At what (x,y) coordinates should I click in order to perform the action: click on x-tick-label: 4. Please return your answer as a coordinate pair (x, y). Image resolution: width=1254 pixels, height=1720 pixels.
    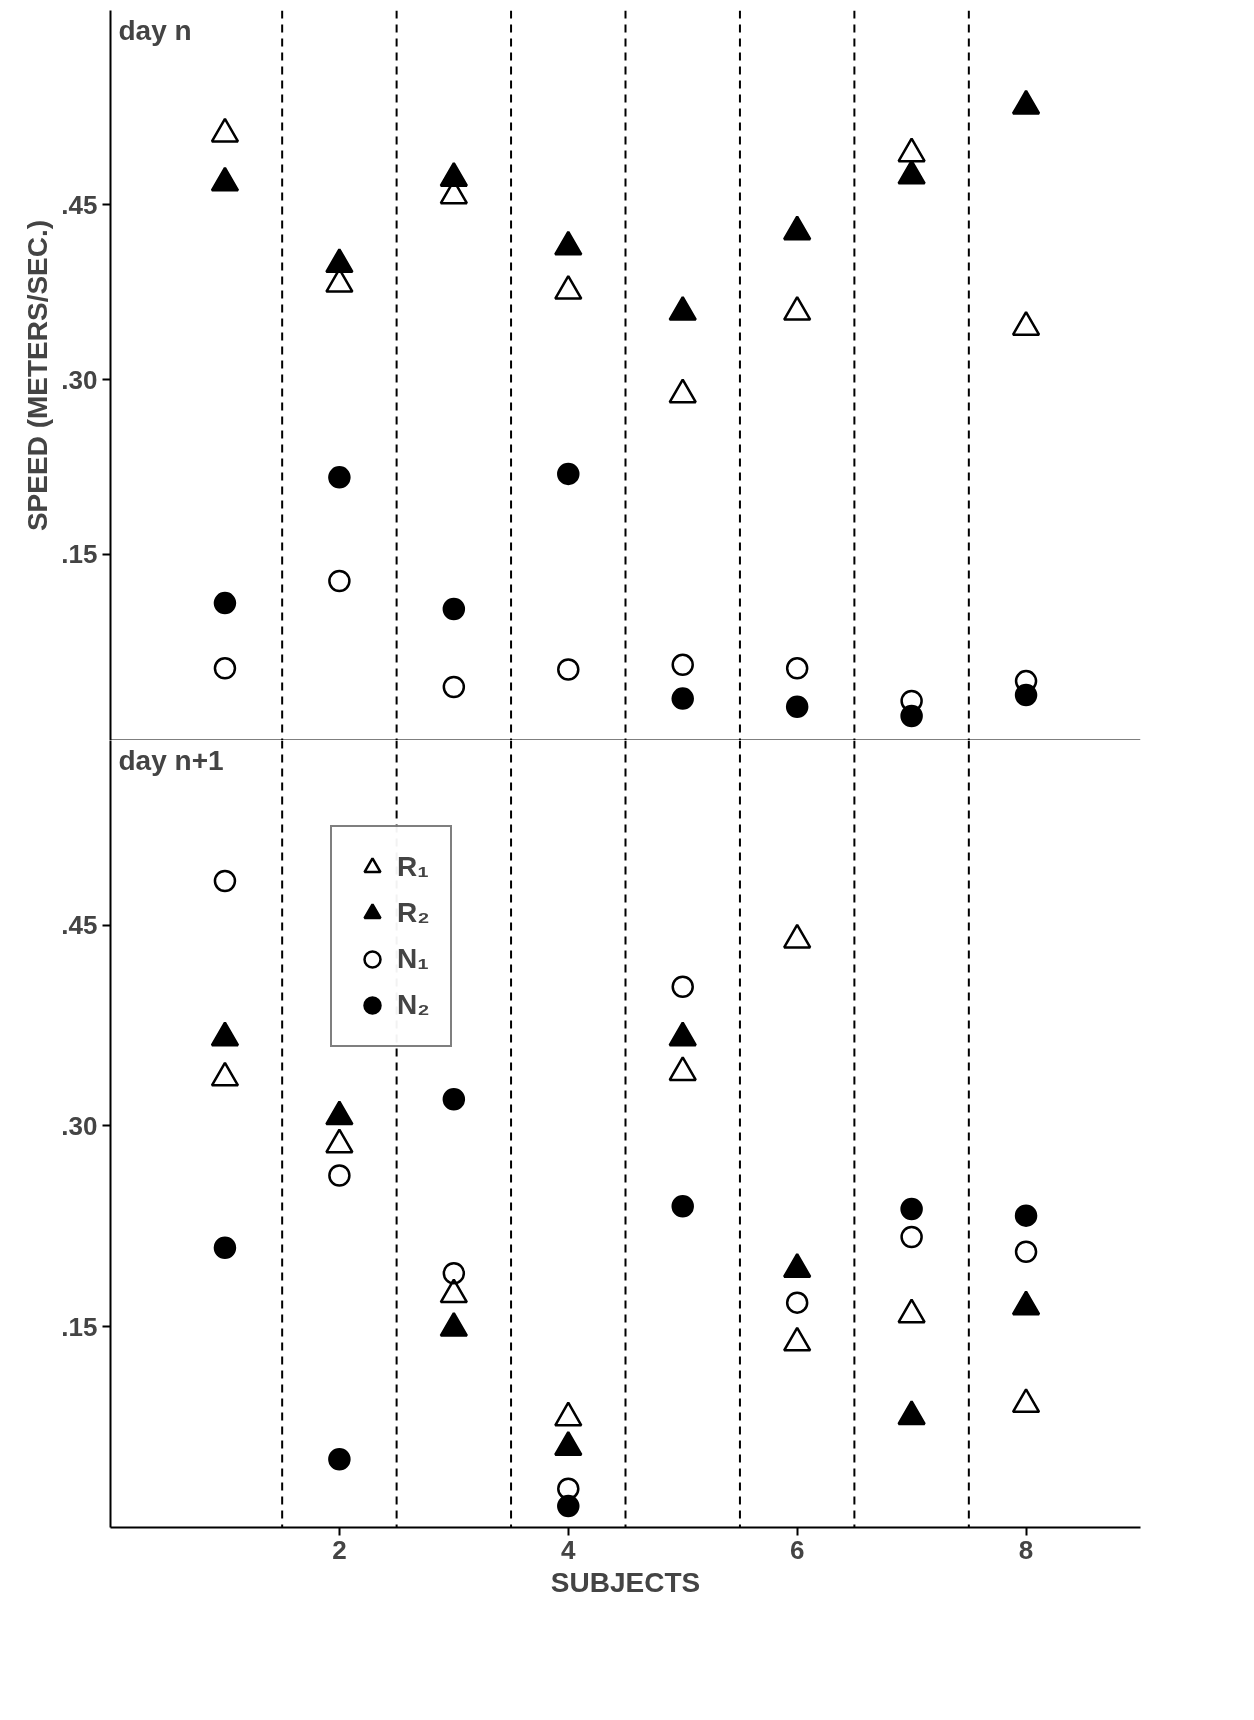
    Looking at the image, I should click on (569, 1549).